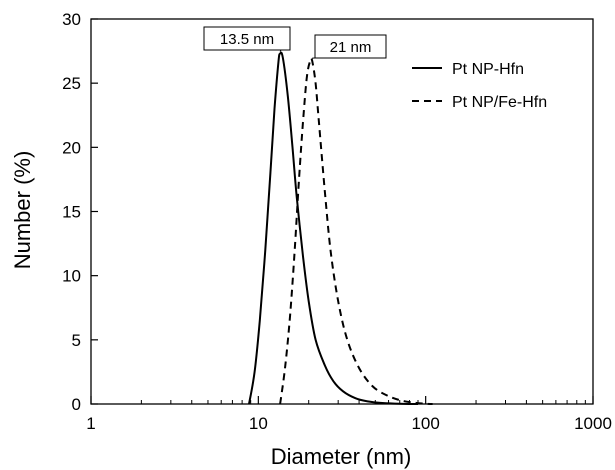 The width and height of the screenshot is (615, 470). I want to click on y-tick-label: 15, so click(71, 212).